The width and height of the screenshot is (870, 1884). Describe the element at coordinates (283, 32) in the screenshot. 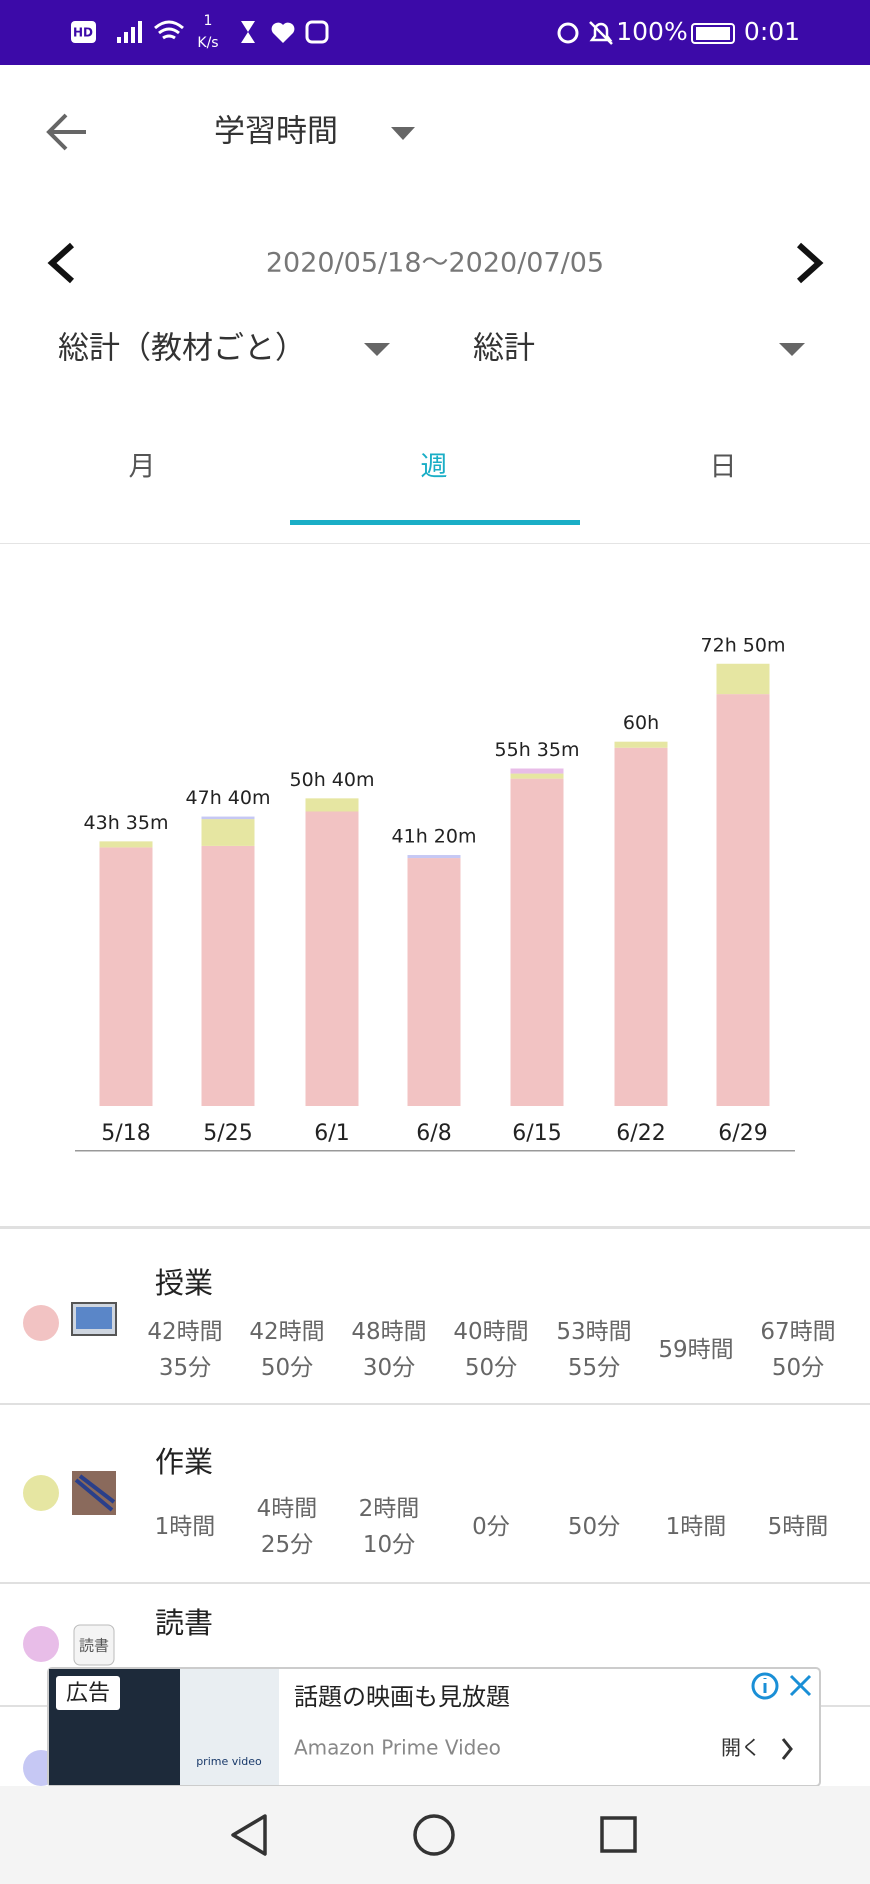

I see `heart-icon` at that location.